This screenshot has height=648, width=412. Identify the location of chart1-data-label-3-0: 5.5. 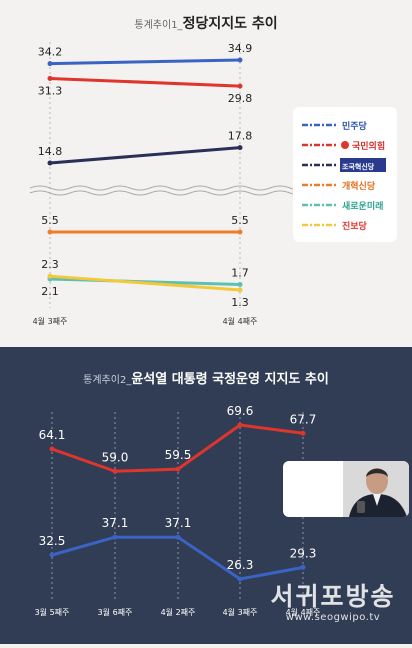
(50, 220).